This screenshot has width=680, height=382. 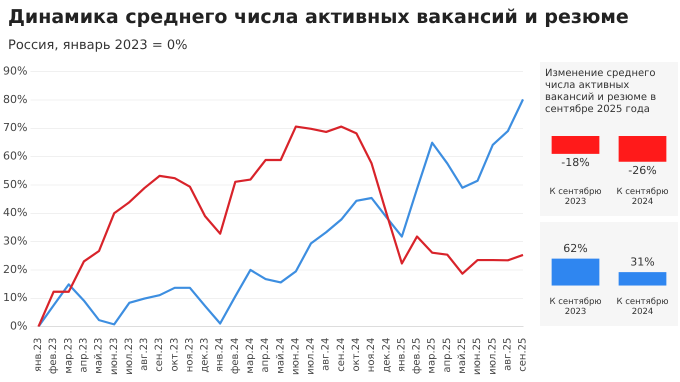 I want to click on x-tick-label: апр.25, so click(x=447, y=355).